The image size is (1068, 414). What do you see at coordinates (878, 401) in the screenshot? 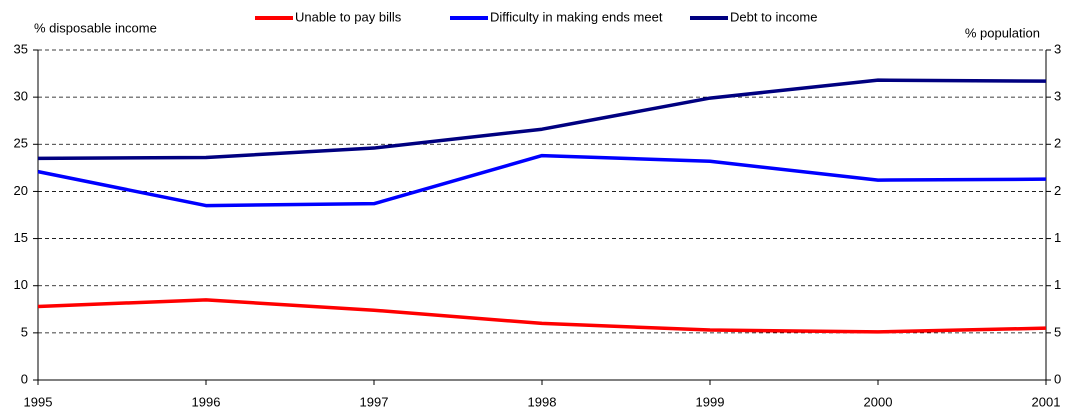
I see `x-tick-label: 2000` at bounding box center [878, 401].